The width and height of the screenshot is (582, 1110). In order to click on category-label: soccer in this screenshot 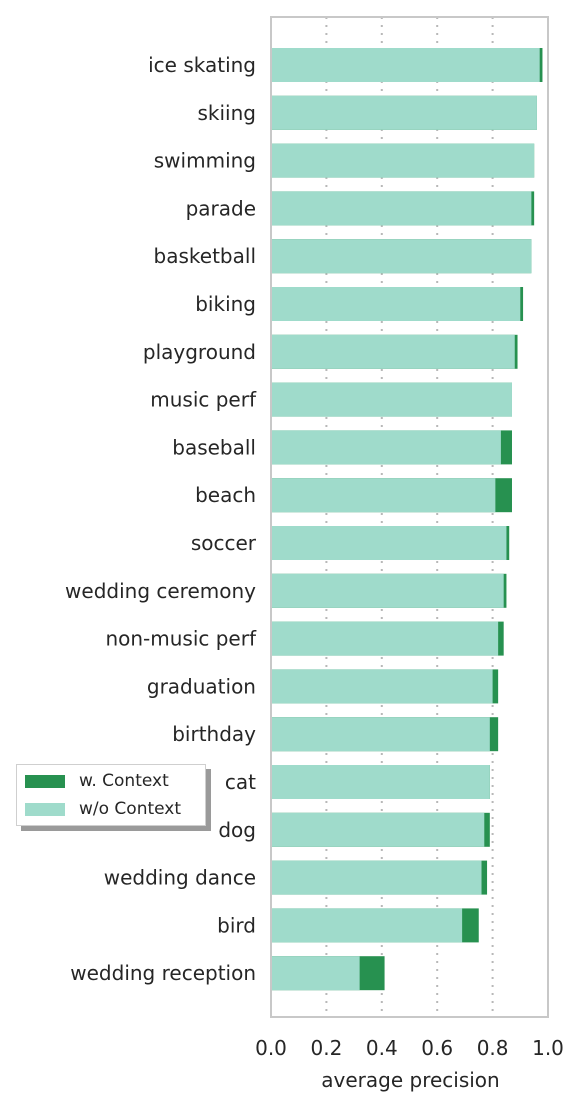, I will do `click(224, 543)`.